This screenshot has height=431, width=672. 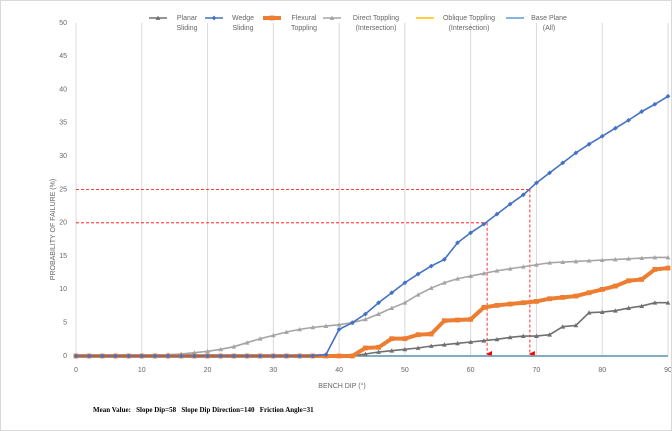 I want to click on y-tick-label: 10, so click(x=63, y=289).